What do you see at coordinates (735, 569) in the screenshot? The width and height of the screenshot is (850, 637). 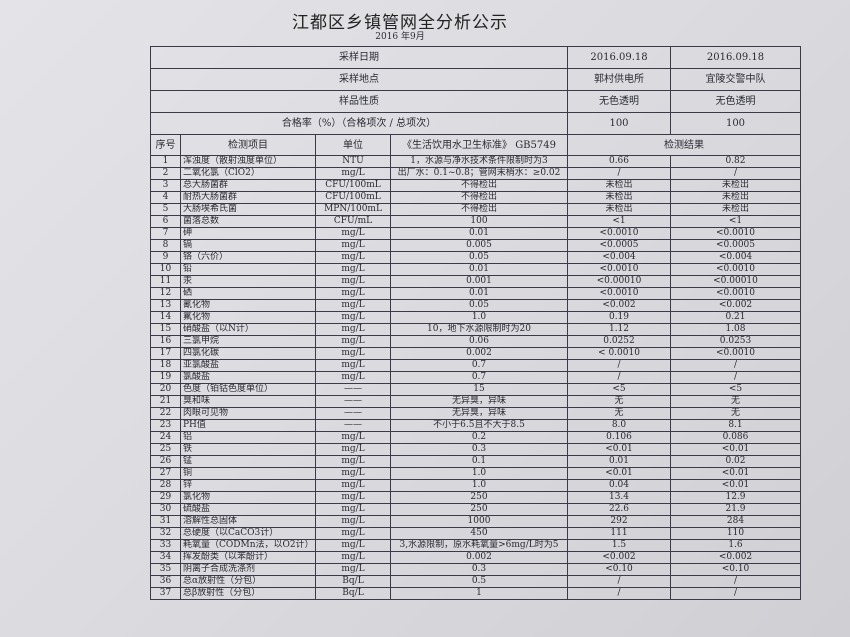 I see `cell-result-2: <0.10` at bounding box center [735, 569].